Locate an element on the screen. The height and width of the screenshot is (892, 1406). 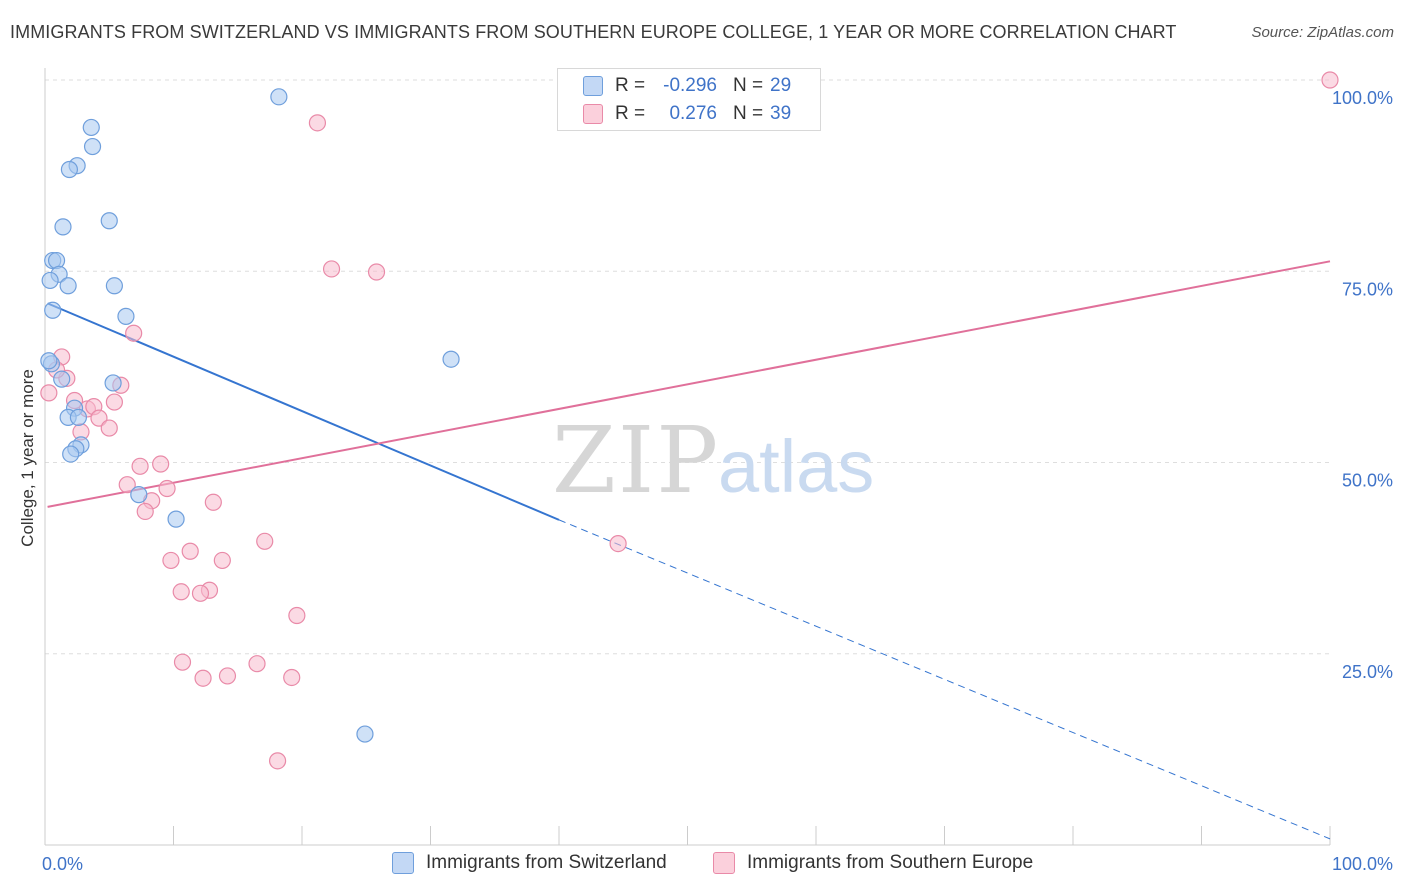
legend-item-switzerland: Immigrants from Switzerland is located at coordinates (529, 863).